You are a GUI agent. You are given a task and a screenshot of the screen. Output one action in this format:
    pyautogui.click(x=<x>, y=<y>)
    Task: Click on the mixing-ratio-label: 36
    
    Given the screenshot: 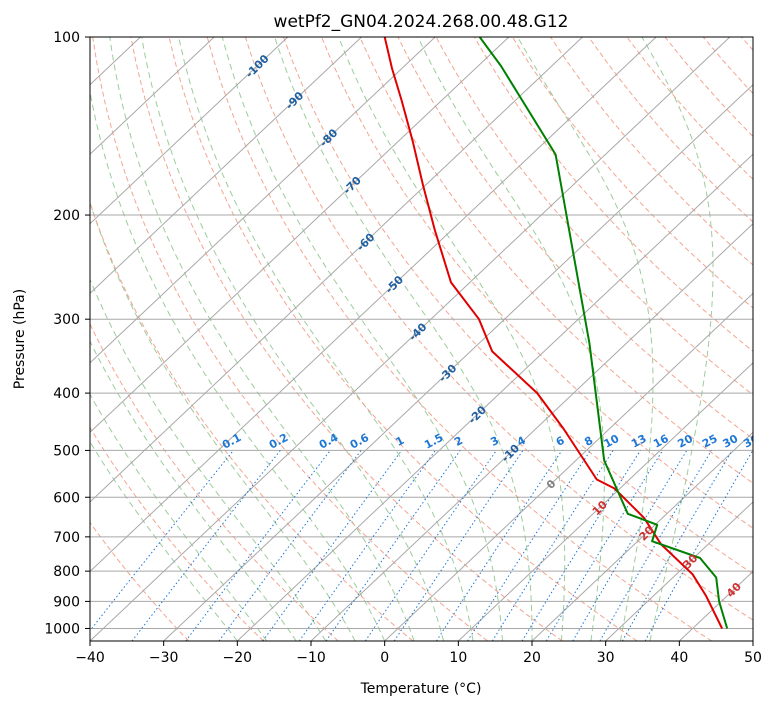 What is the action you would take?
    pyautogui.click(x=751, y=441)
    